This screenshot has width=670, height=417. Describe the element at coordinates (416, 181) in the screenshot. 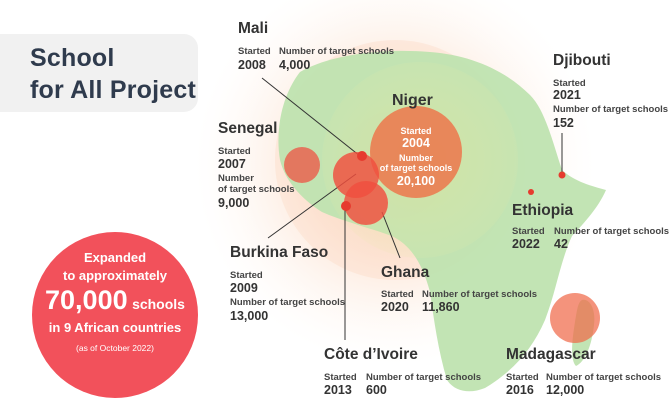

I see `niger-schools-value: 20,100` at that location.